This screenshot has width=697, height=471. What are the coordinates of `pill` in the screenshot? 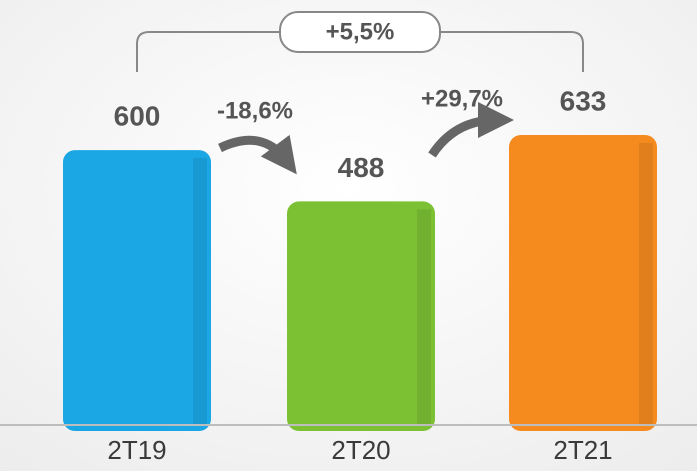 It's located at (360, 32).